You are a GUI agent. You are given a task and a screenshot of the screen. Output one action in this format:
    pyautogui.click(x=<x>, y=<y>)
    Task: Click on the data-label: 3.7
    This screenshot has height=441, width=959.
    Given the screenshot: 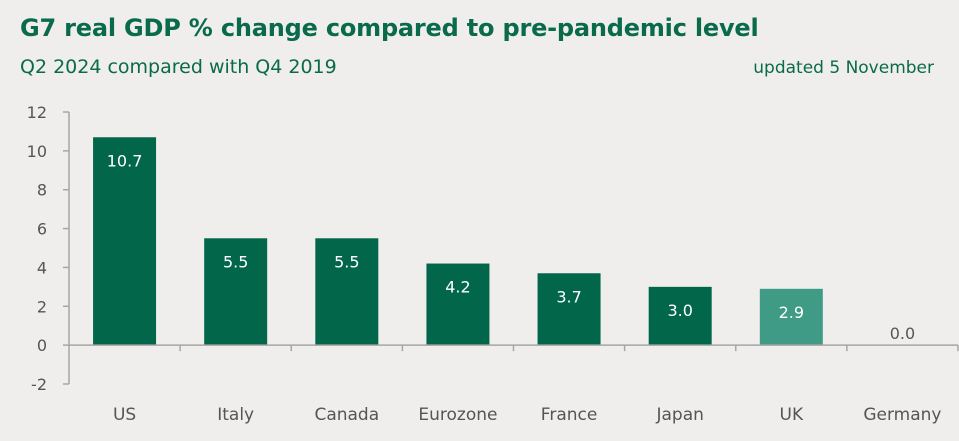 What is the action you would take?
    pyautogui.click(x=568, y=296)
    